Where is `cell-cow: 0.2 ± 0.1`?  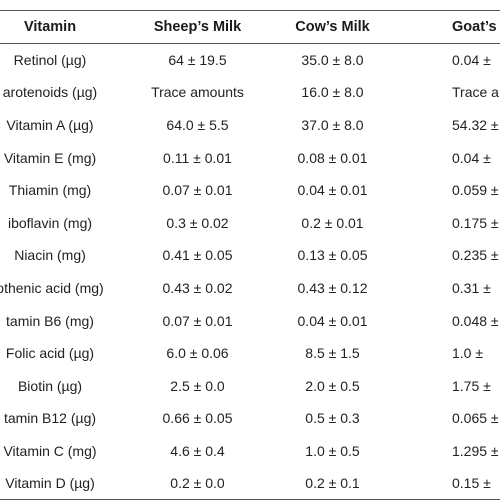
cell-cow: 0.2 ± 0.1 is located at coordinates (332, 483).